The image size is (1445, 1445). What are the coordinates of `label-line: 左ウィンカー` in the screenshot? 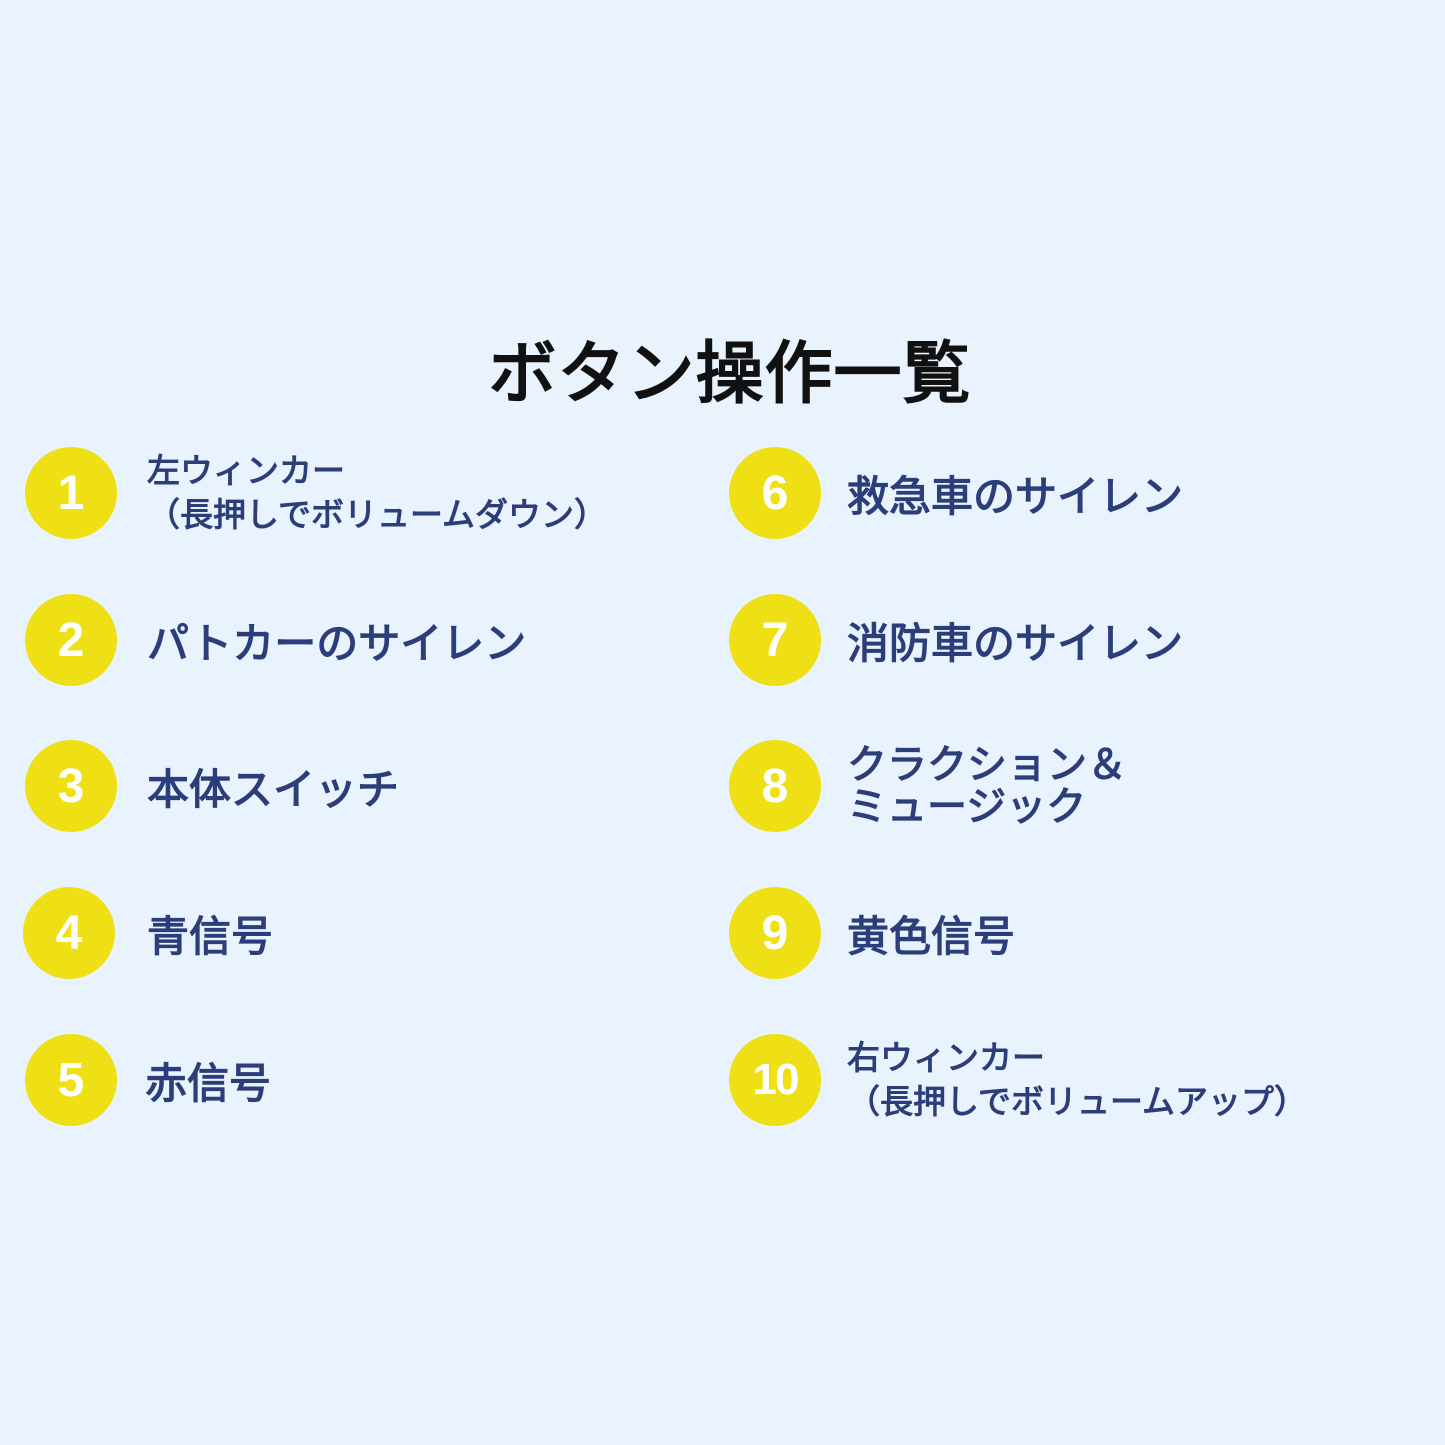 It's located at (246, 470).